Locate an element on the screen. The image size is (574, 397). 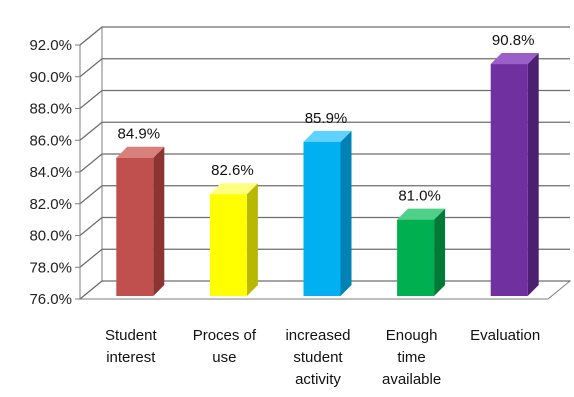
y-tick-label: 82.0% is located at coordinates (50, 204).